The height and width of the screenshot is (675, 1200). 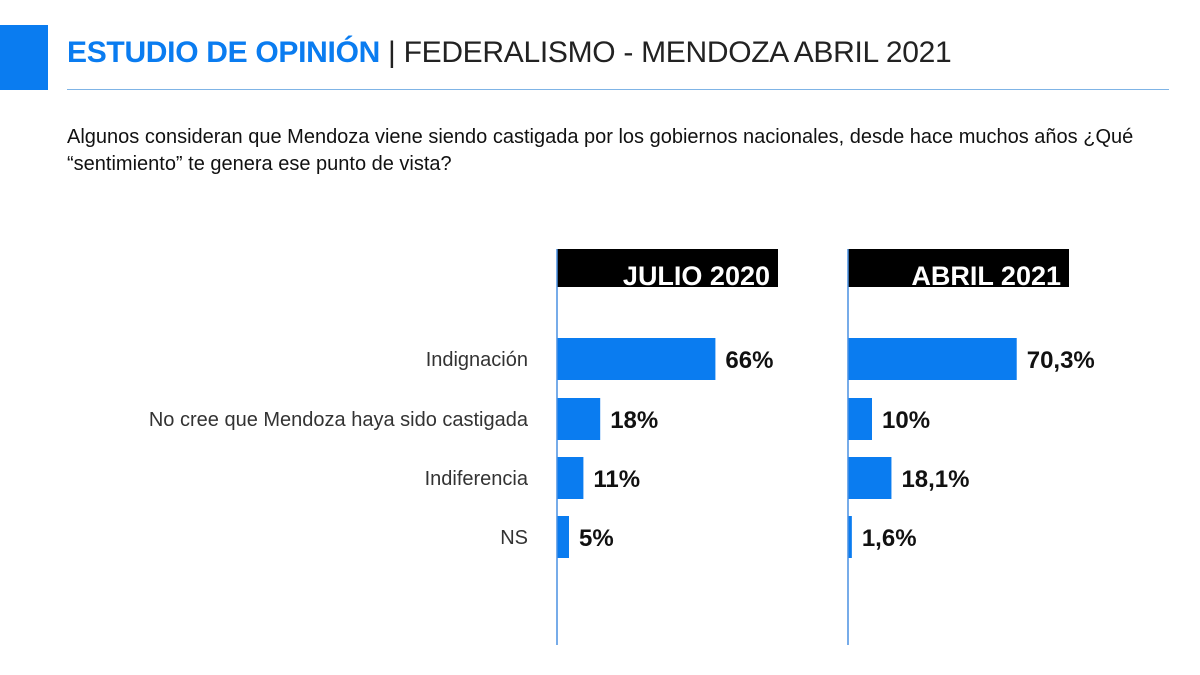 I want to click on series-header-label: ABRIL 2021, so click(x=986, y=276).